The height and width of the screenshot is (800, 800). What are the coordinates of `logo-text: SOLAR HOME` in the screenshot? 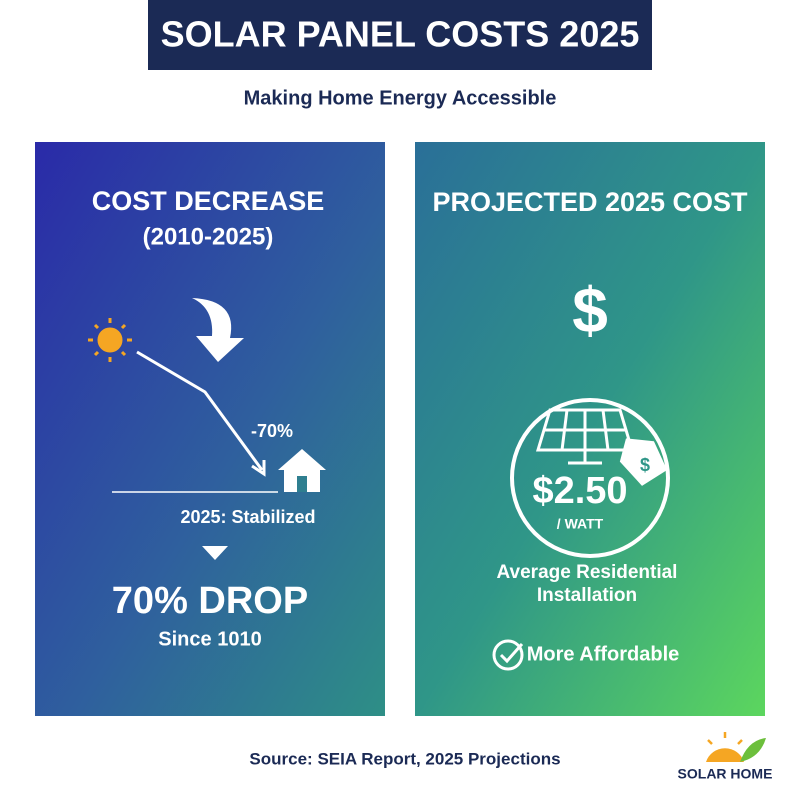 It's located at (725, 774).